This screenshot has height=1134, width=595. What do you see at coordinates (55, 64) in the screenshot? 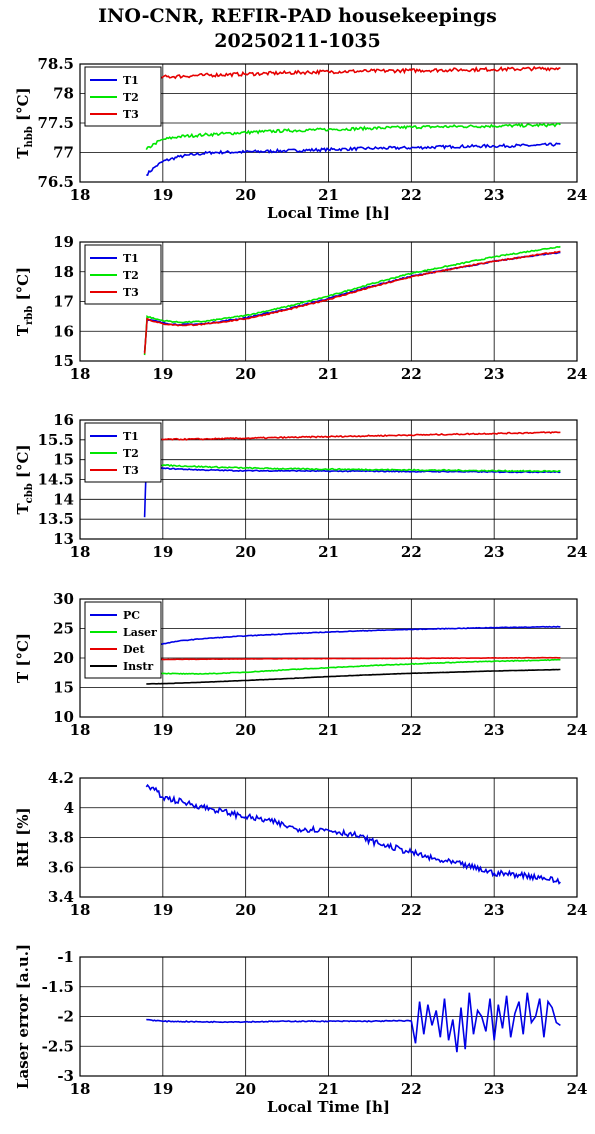
I see `y-tick-label: 78.5` at bounding box center [55, 64].